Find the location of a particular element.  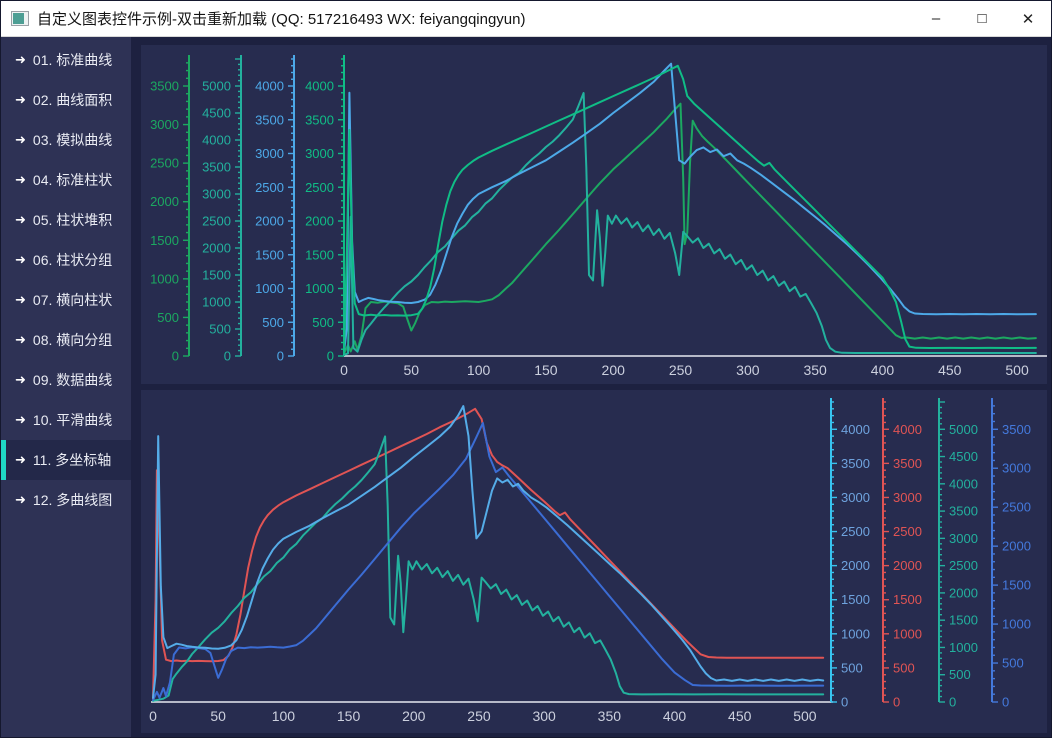

x-tick-label: 400 is located at coordinates (883, 370).